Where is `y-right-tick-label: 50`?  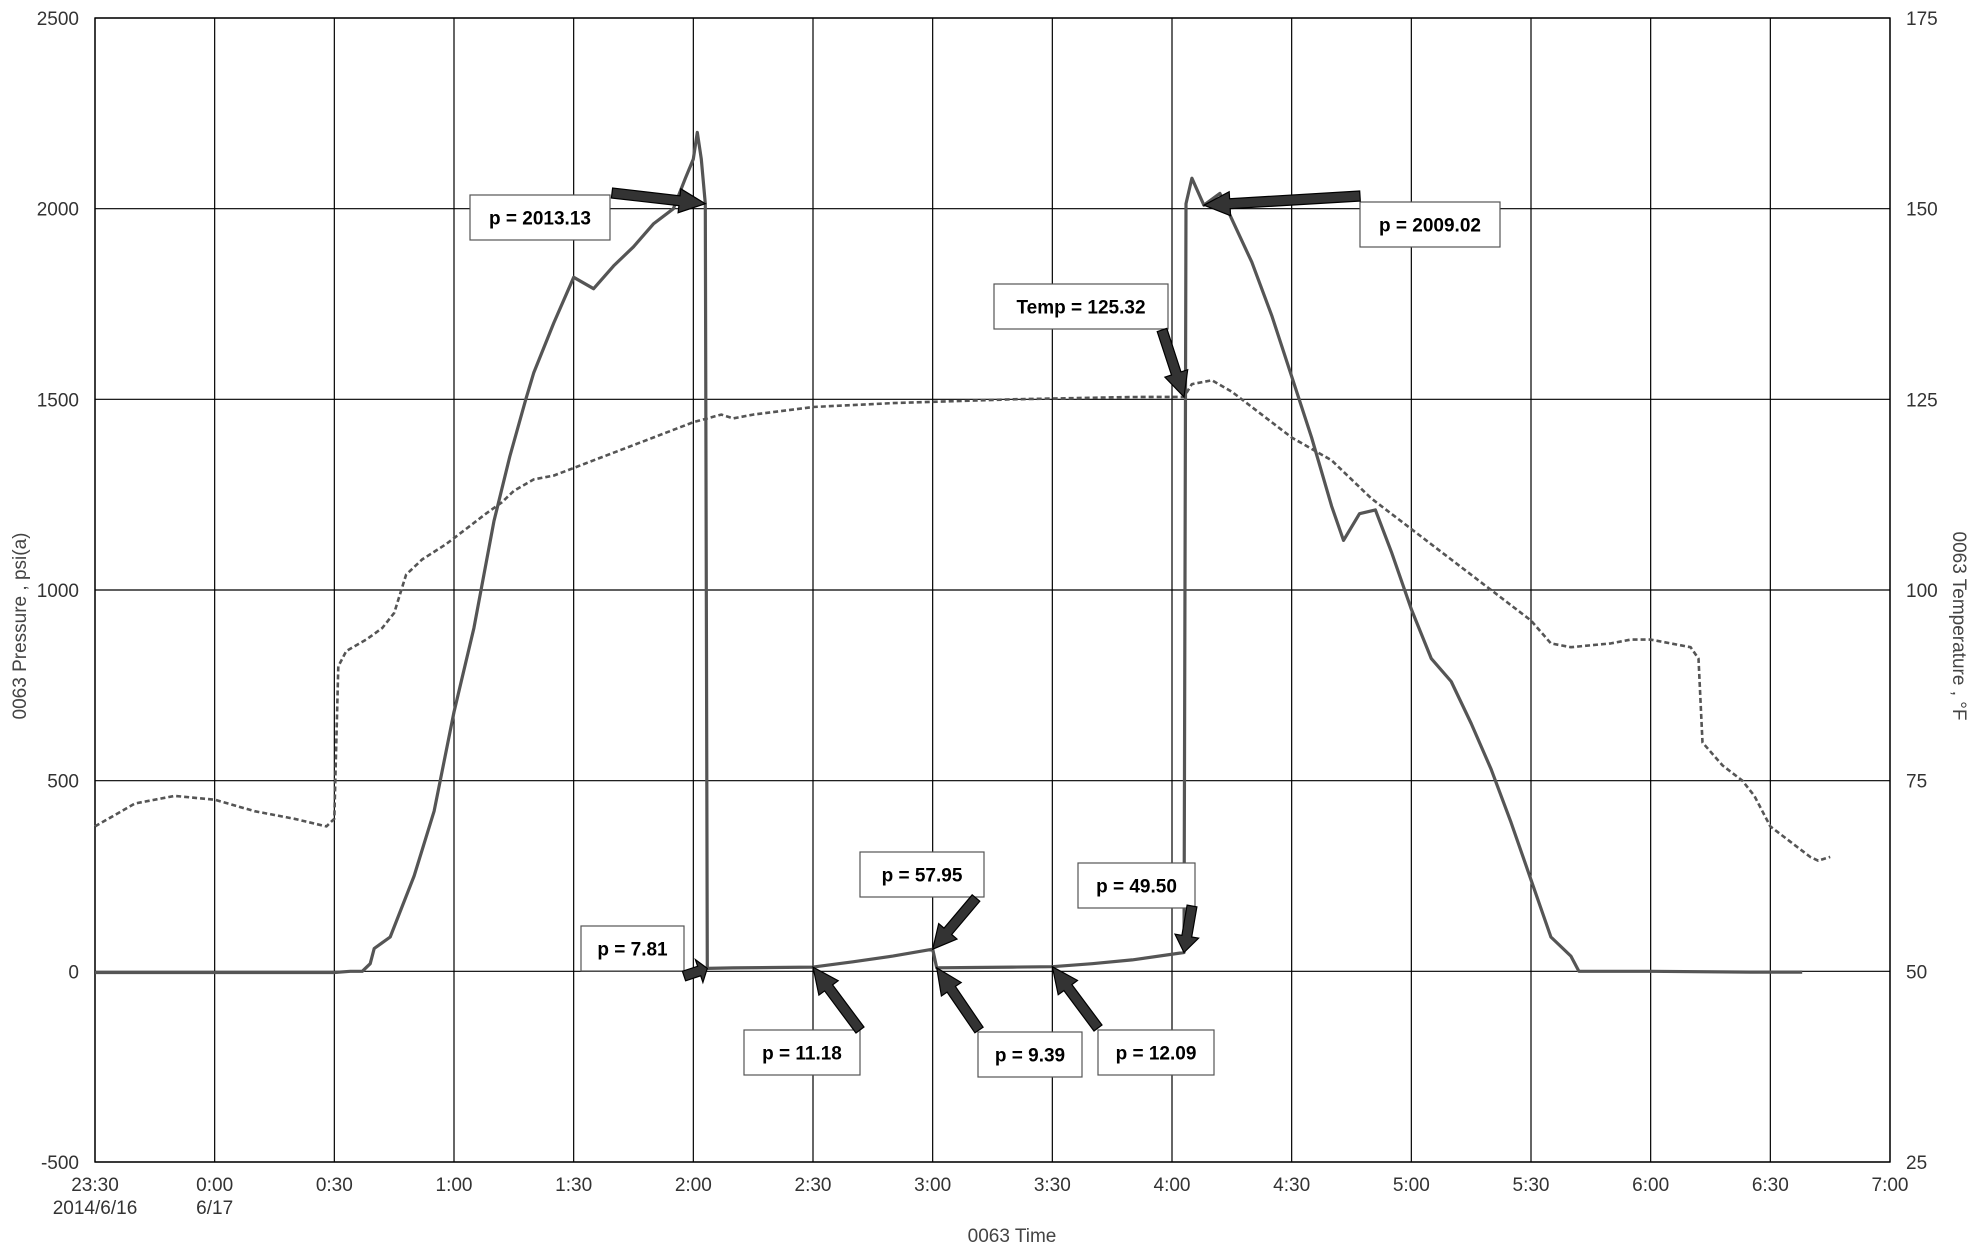 y-right-tick-label: 50 is located at coordinates (1916, 972).